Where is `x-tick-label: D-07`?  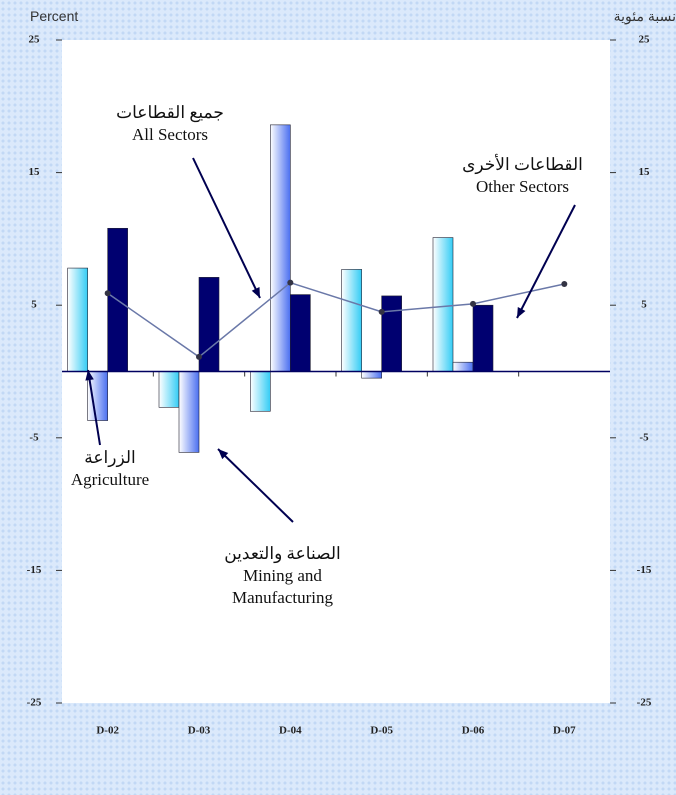
x-tick-label: D-07 is located at coordinates (564, 731).